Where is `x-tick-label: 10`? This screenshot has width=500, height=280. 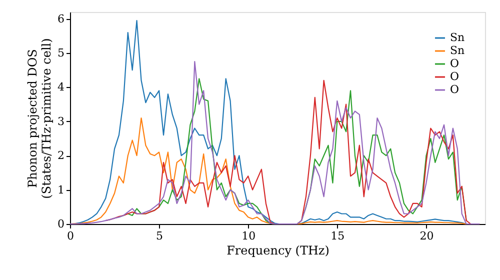
x-tick-label: 10 is located at coordinates (249, 236).